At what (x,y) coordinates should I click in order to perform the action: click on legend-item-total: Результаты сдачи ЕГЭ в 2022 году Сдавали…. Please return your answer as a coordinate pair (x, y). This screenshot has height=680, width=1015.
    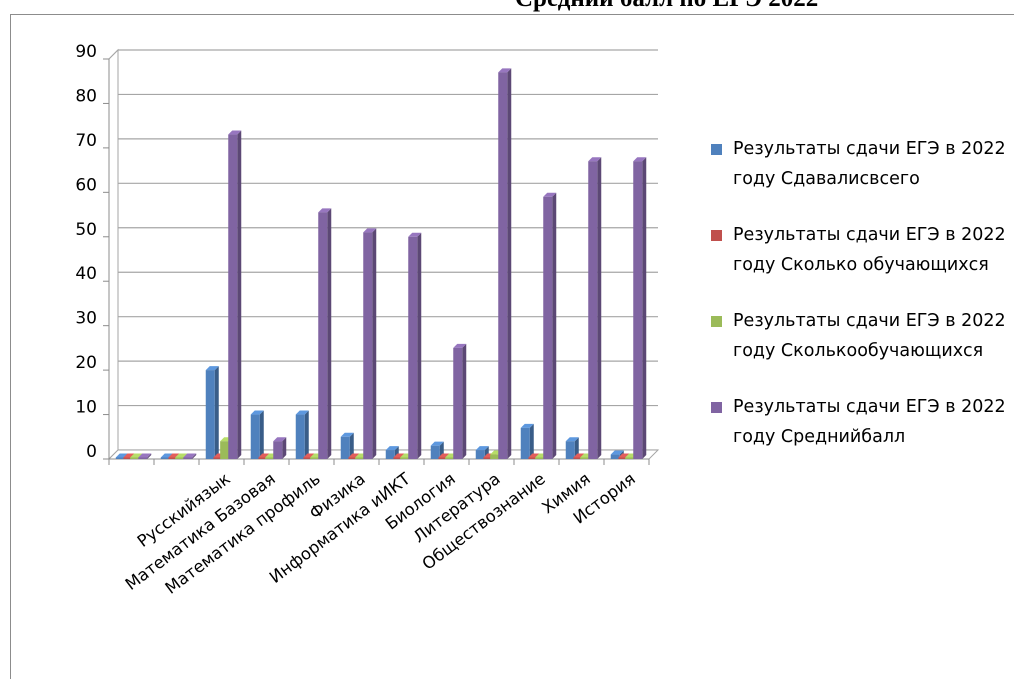
    Looking at the image, I should click on (860, 164).